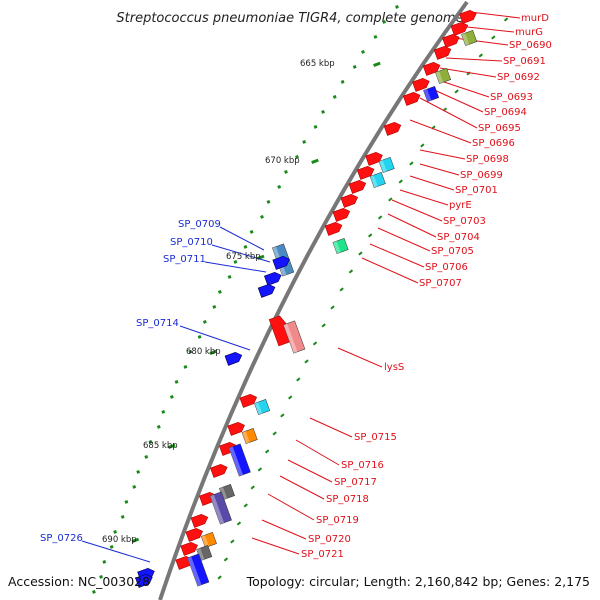  Describe the element at coordinates (481, 175) in the screenshot. I see `gene-label-sp0699: SP_0699` at that location.